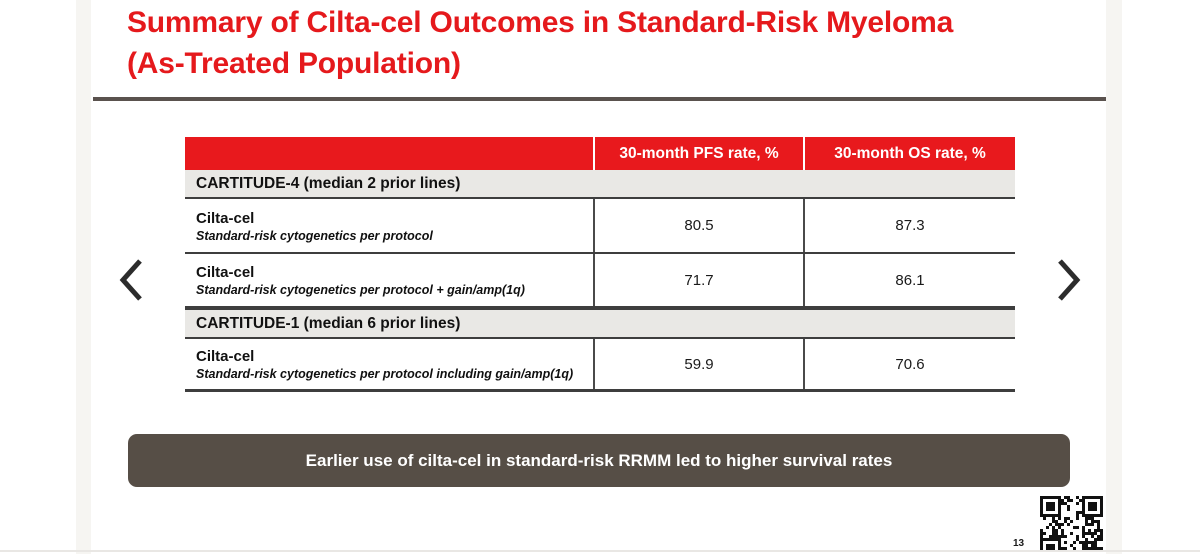 This screenshot has height=554, width=1200. Describe the element at coordinates (1072, 524) in the screenshot. I see `qr-code` at that location.